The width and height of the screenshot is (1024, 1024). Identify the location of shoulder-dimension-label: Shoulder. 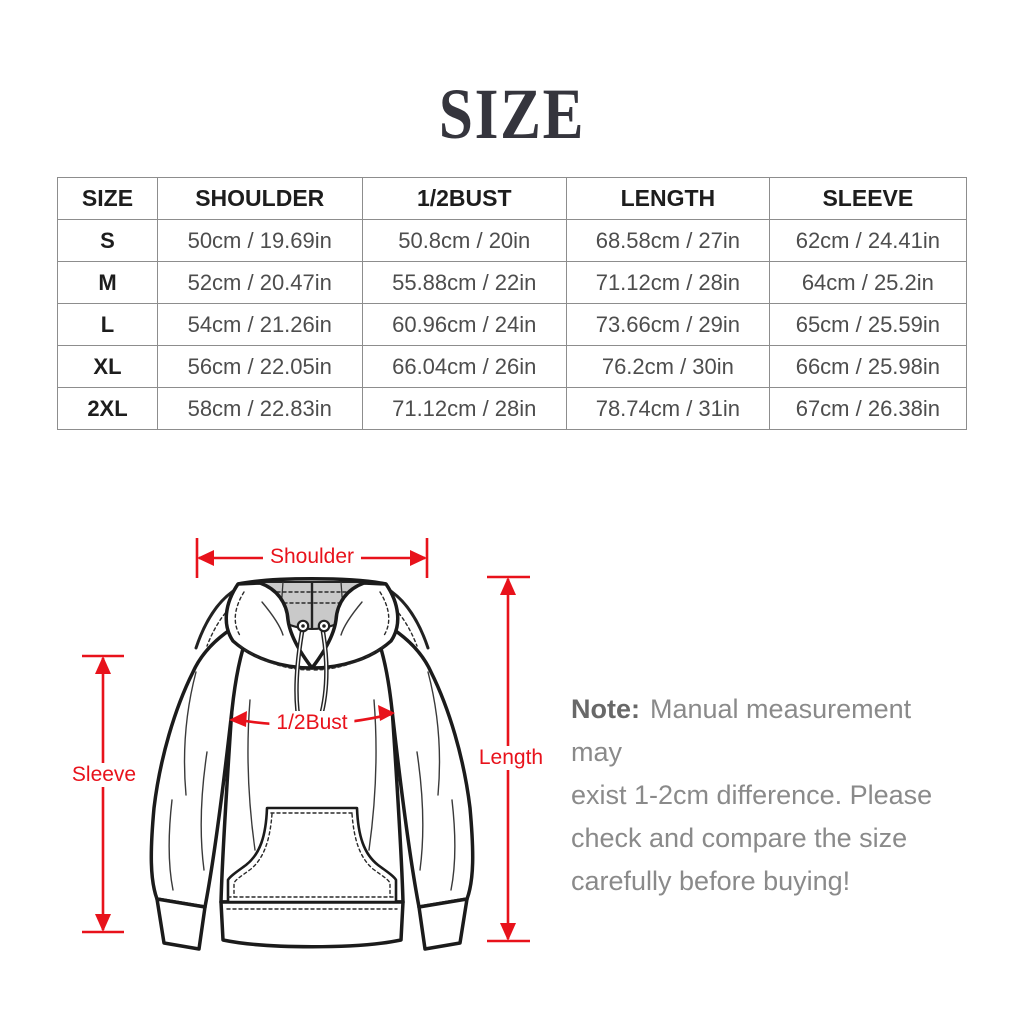
(312, 557).